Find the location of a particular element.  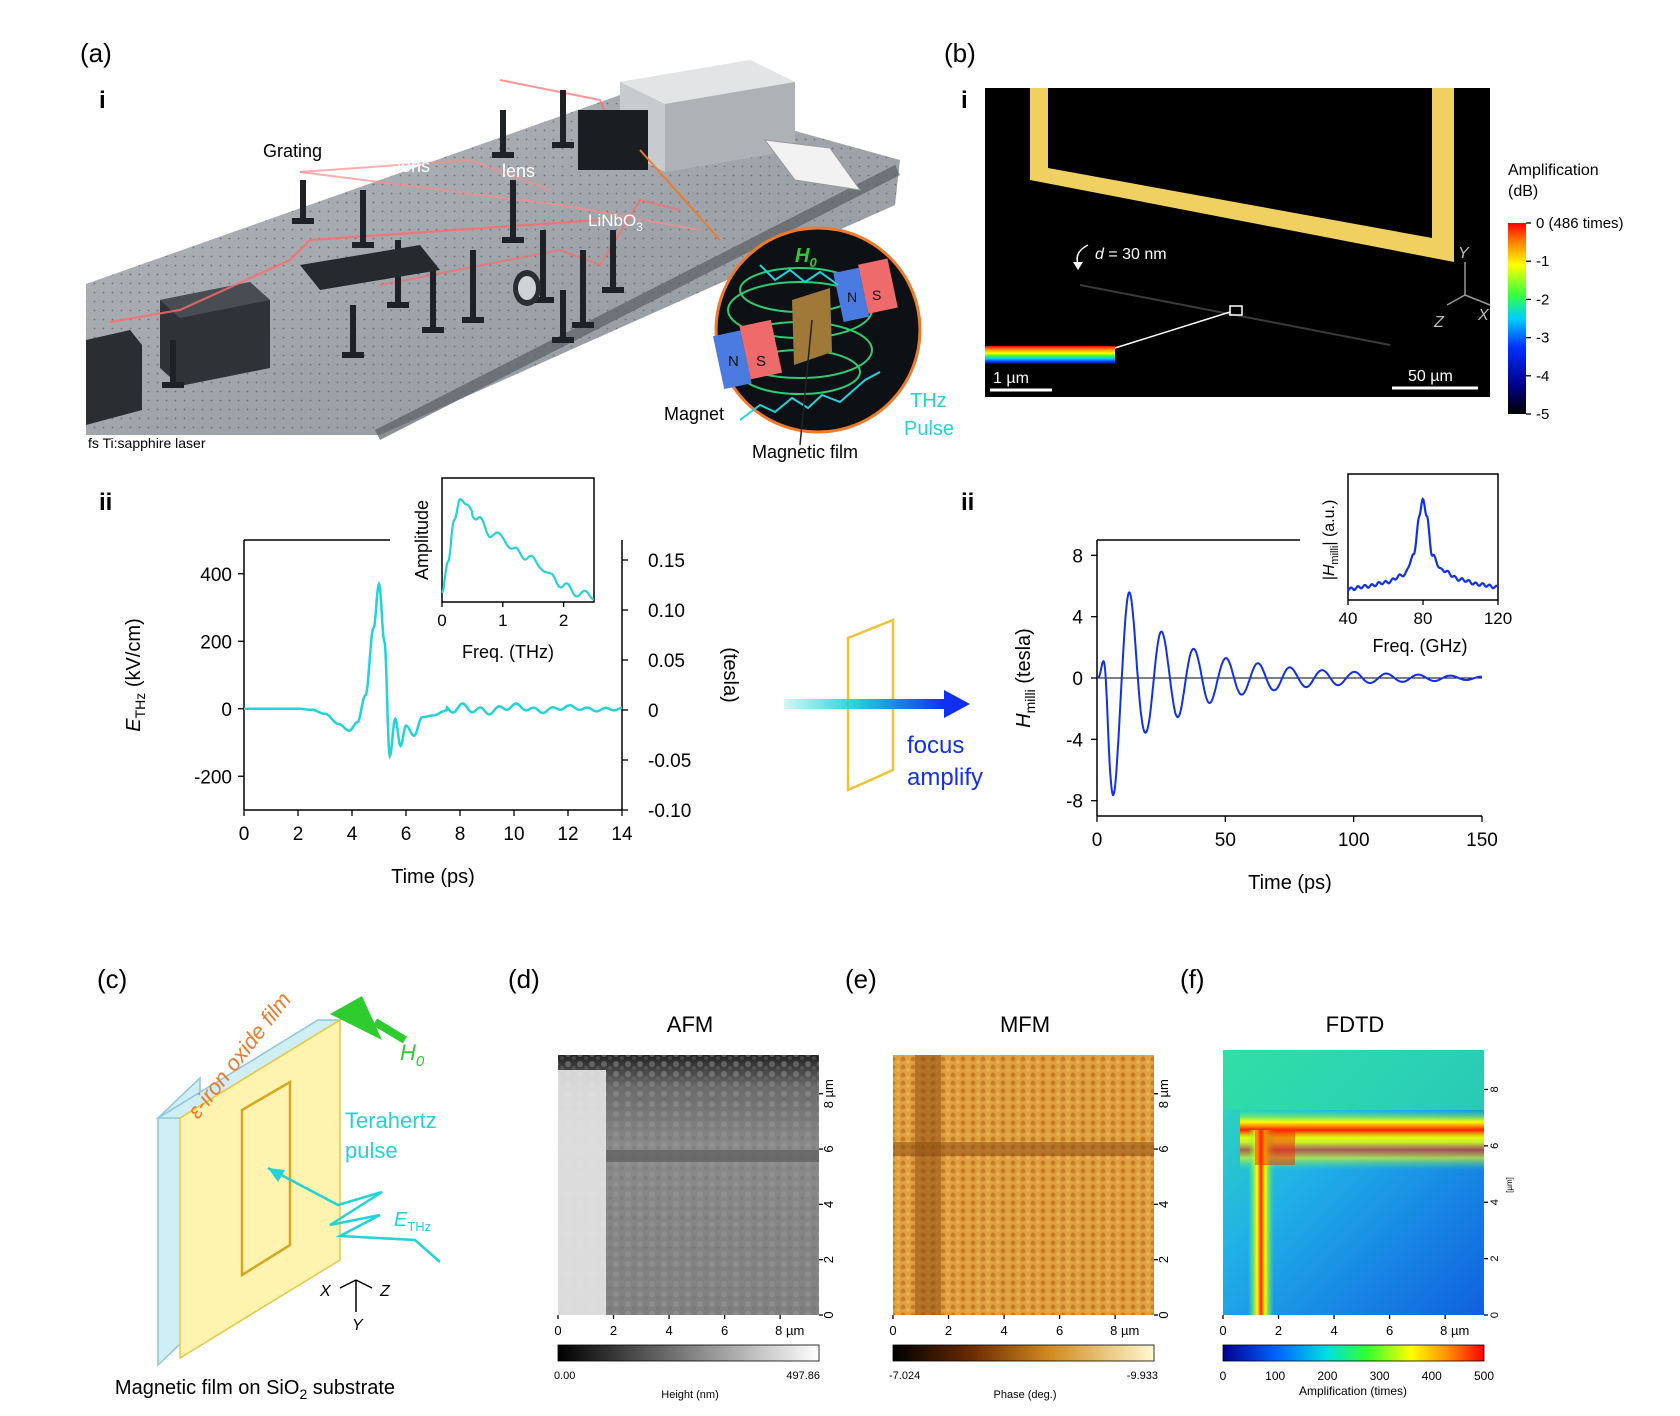

axis-y-label: Y is located at coordinates (1464, 253).